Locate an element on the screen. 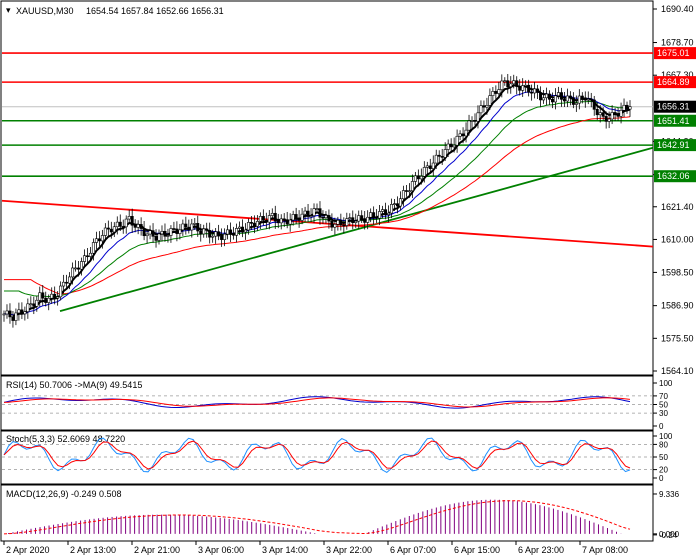 This screenshot has width=700, height=560. price-tick-label: 1621.40 is located at coordinates (677, 207).